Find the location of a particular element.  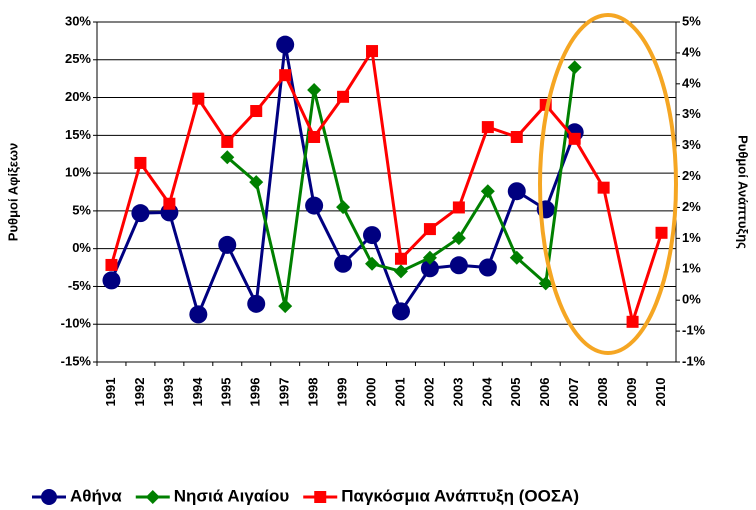

y-tick-label: 20% is located at coordinates (78, 96).